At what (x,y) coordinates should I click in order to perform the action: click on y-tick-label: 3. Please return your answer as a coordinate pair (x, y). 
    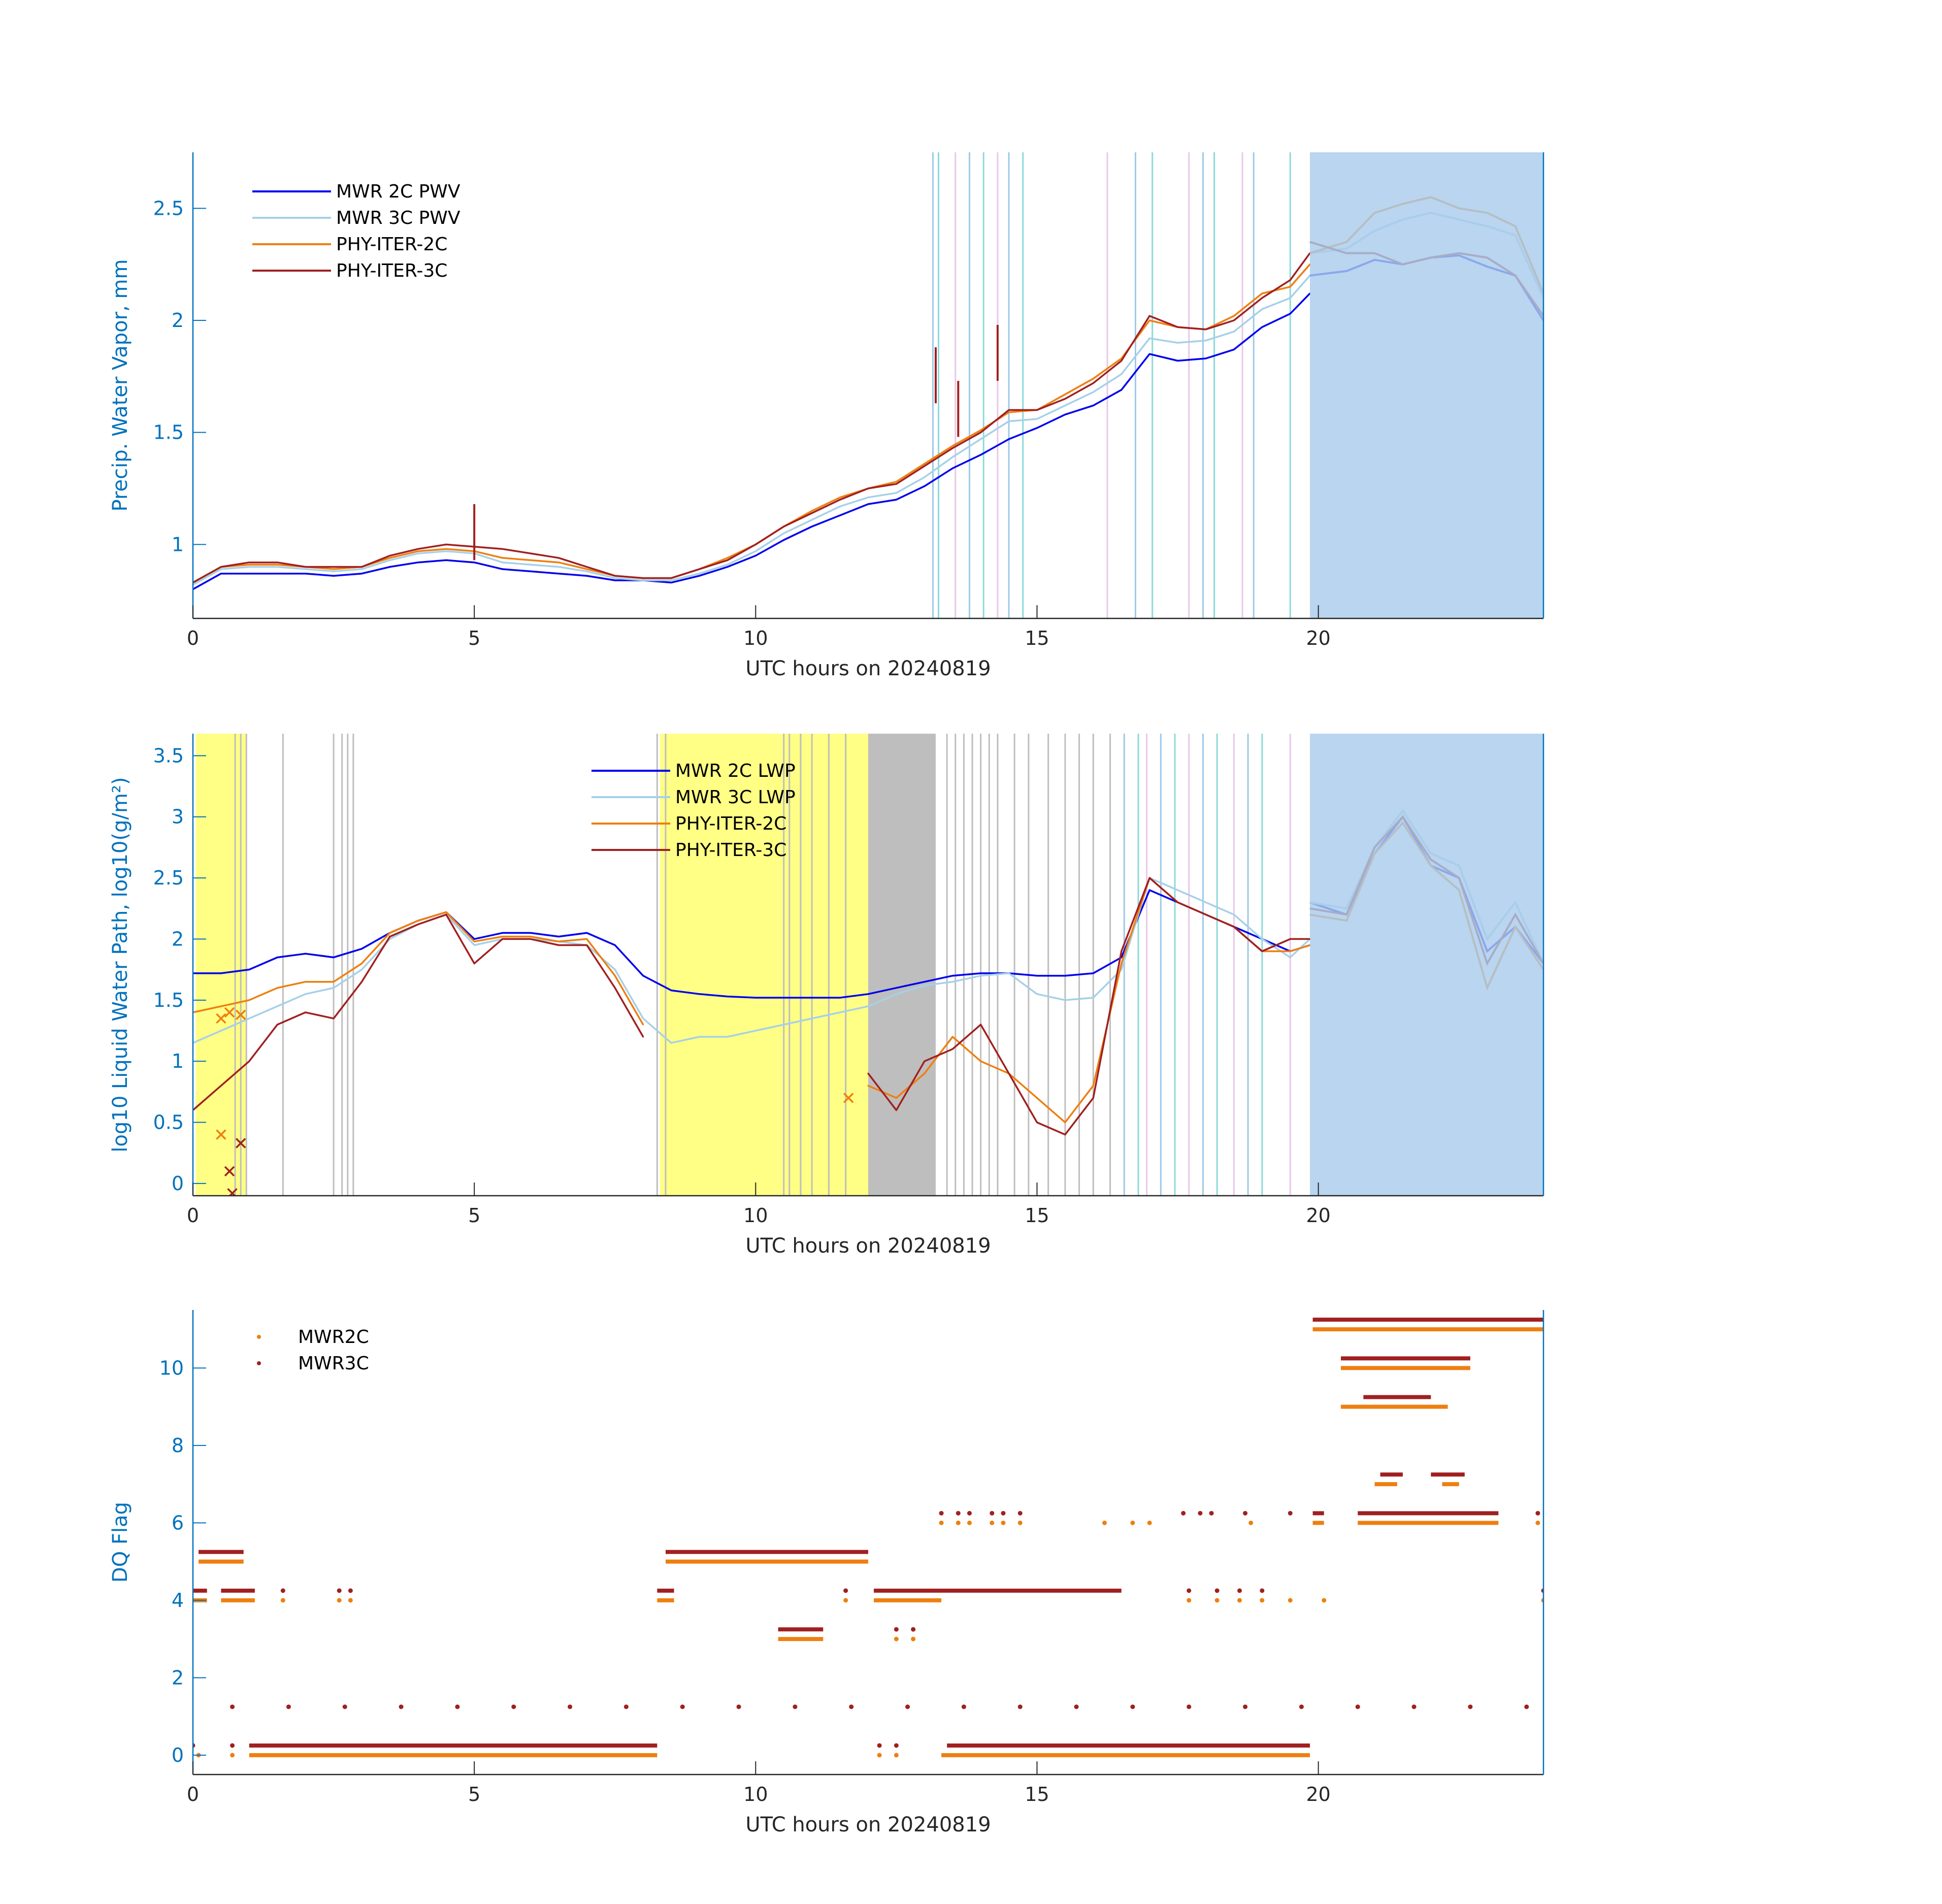
    Looking at the image, I should click on (178, 817).